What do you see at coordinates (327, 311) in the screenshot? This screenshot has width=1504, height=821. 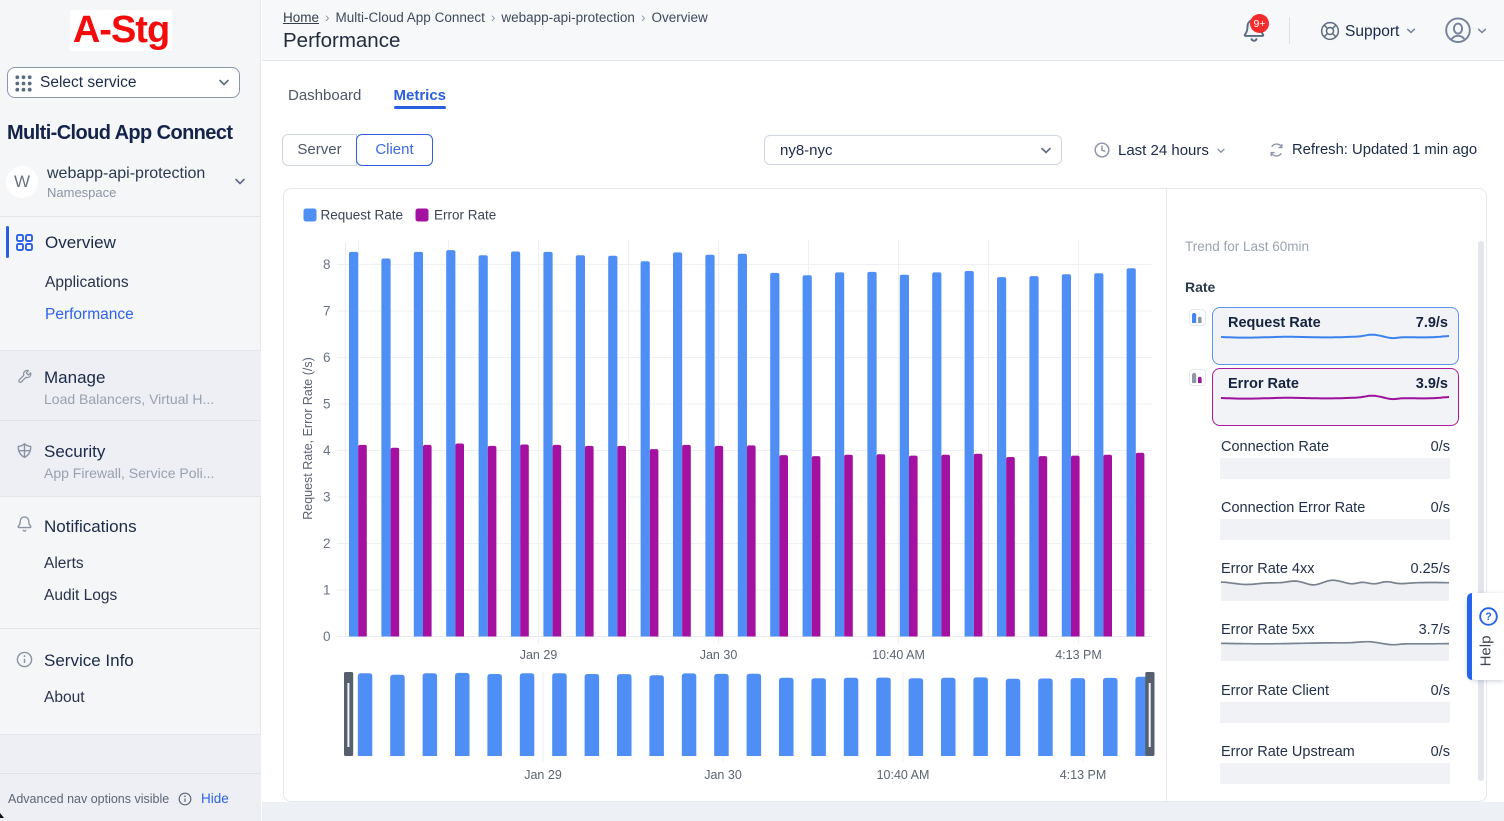 I see `svg-text: 7` at bounding box center [327, 311].